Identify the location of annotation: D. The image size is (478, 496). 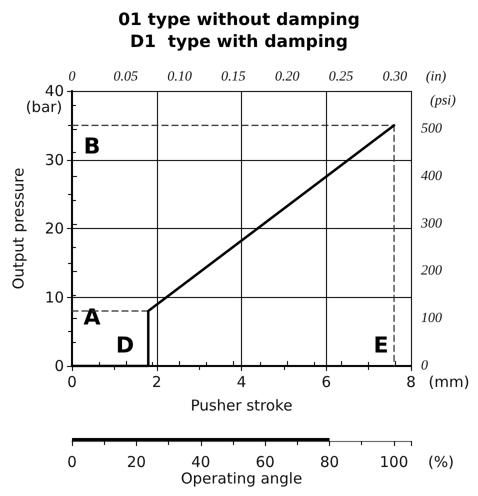
(125, 346).